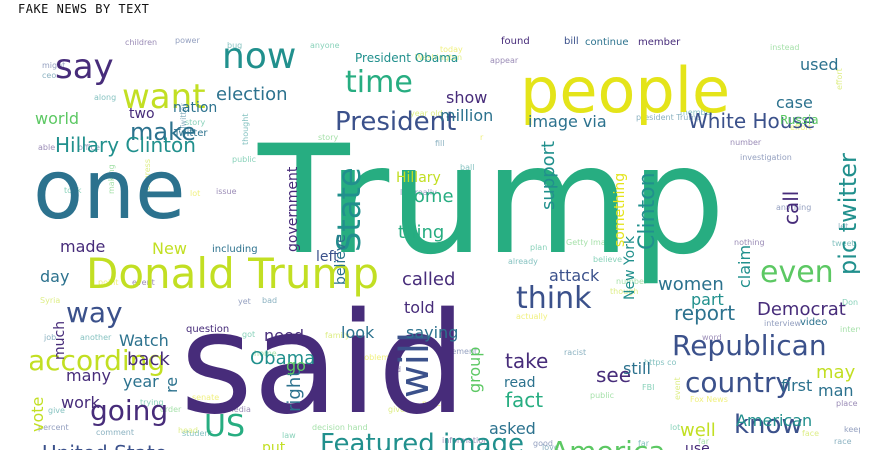 The width and height of the screenshot is (889, 459). I want to click on word-saying: saying, so click(432, 332).